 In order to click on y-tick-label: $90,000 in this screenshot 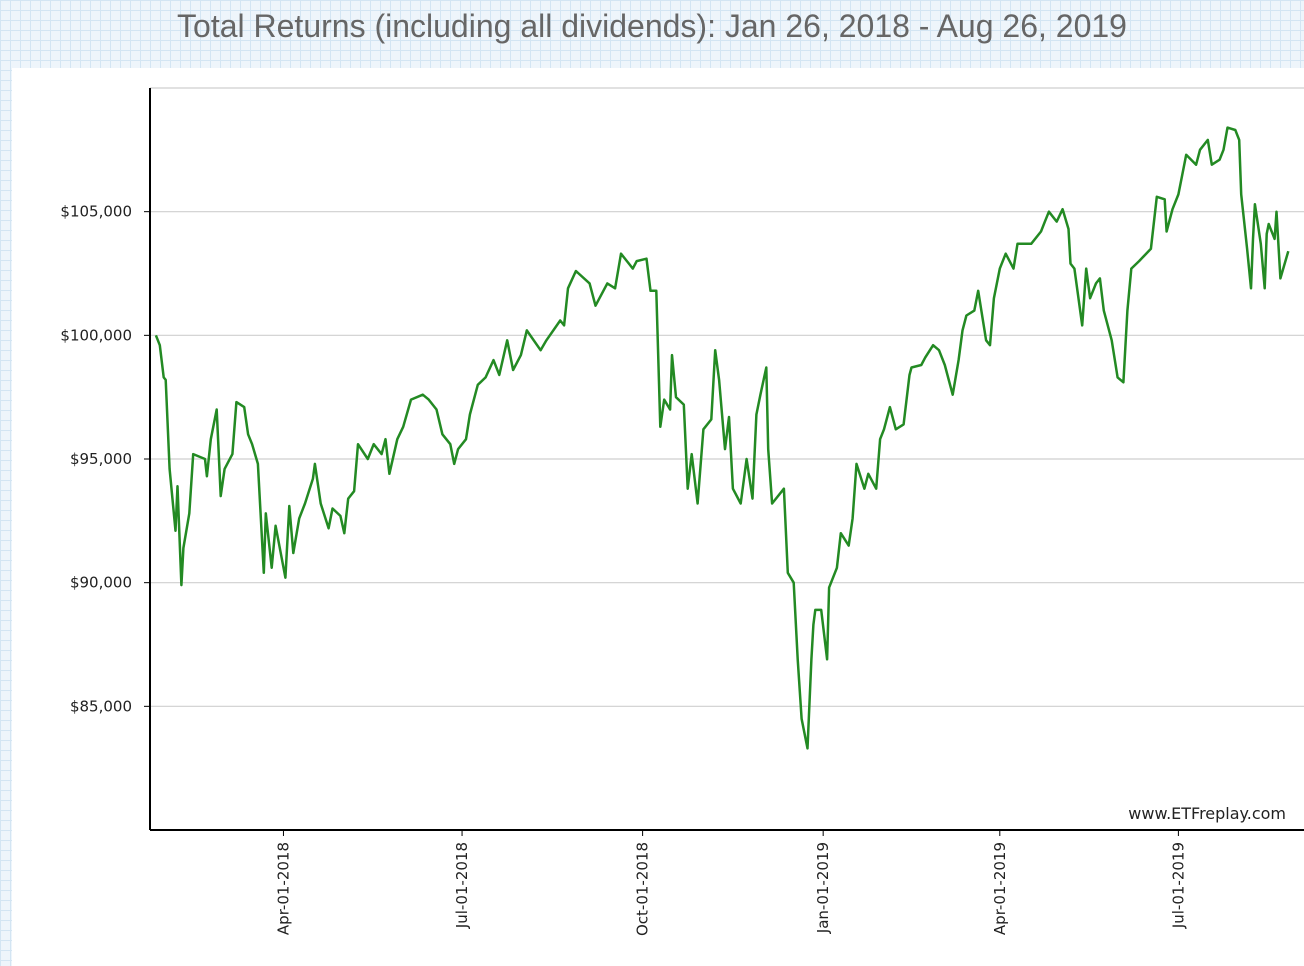, I will do `click(101, 583)`.